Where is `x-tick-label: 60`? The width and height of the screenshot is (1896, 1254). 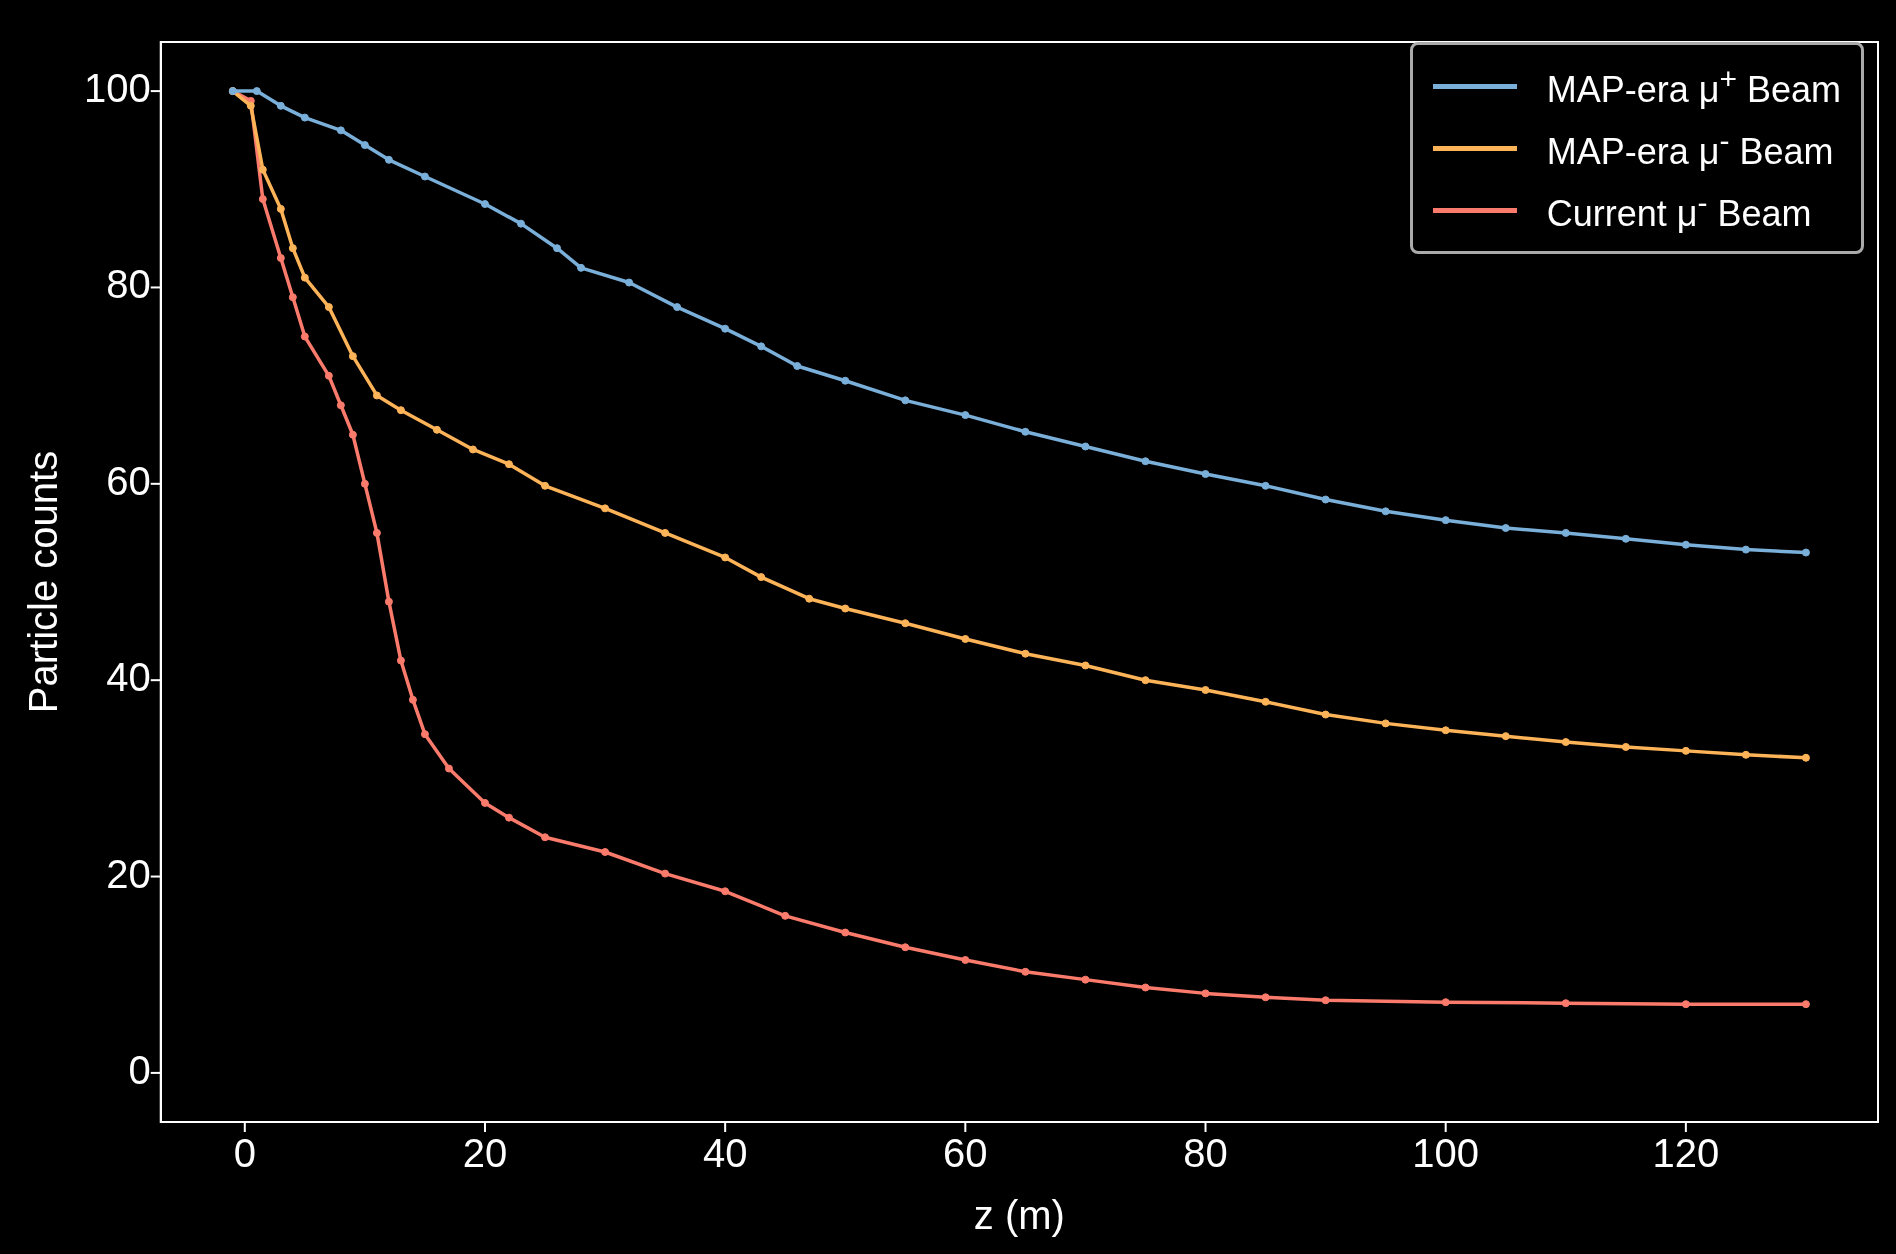
x-tick-label: 60 is located at coordinates (965, 1153).